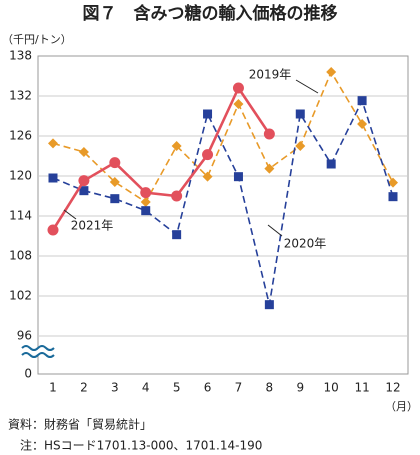  Describe the element at coordinates (80, 424) in the screenshot. I see `source-note: 資料：財務省「貿易統計」` at that location.